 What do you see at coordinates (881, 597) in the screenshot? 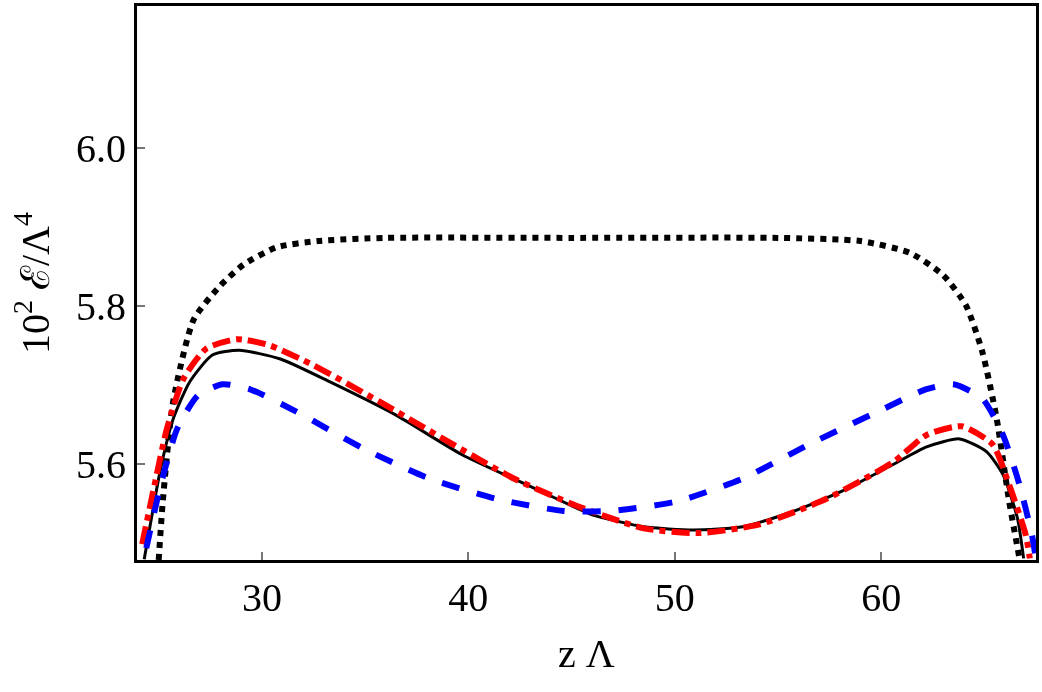
I see `x-tick-label: 60` at bounding box center [881, 597].